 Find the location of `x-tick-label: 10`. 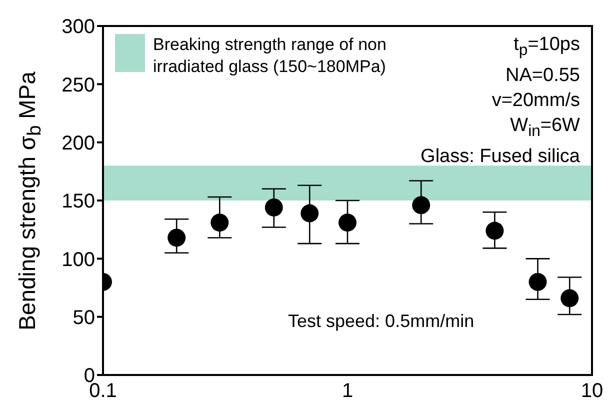

x-tick-label: 10 is located at coordinates (592, 391).